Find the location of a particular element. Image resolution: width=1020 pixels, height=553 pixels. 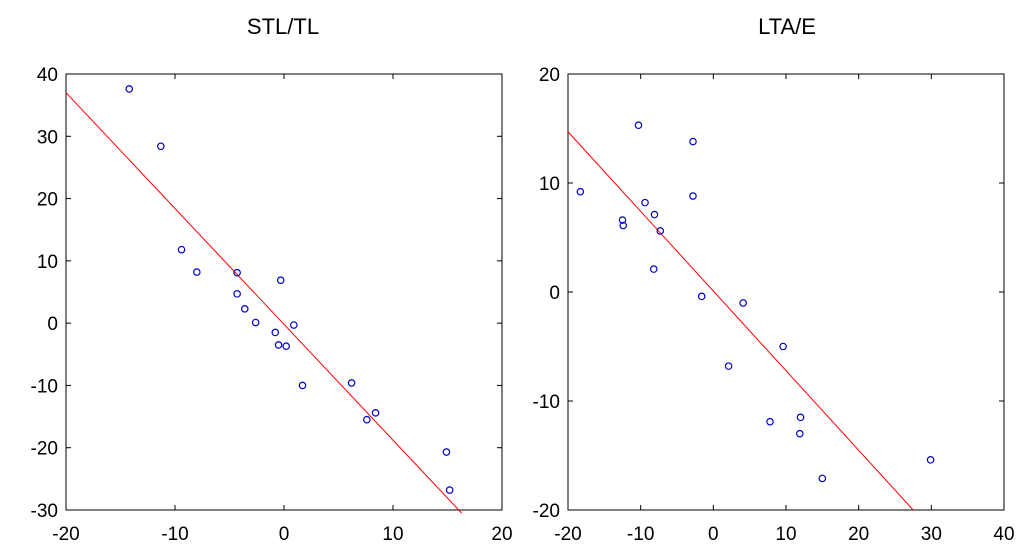

x-tick-label: 40 is located at coordinates (1003, 534).